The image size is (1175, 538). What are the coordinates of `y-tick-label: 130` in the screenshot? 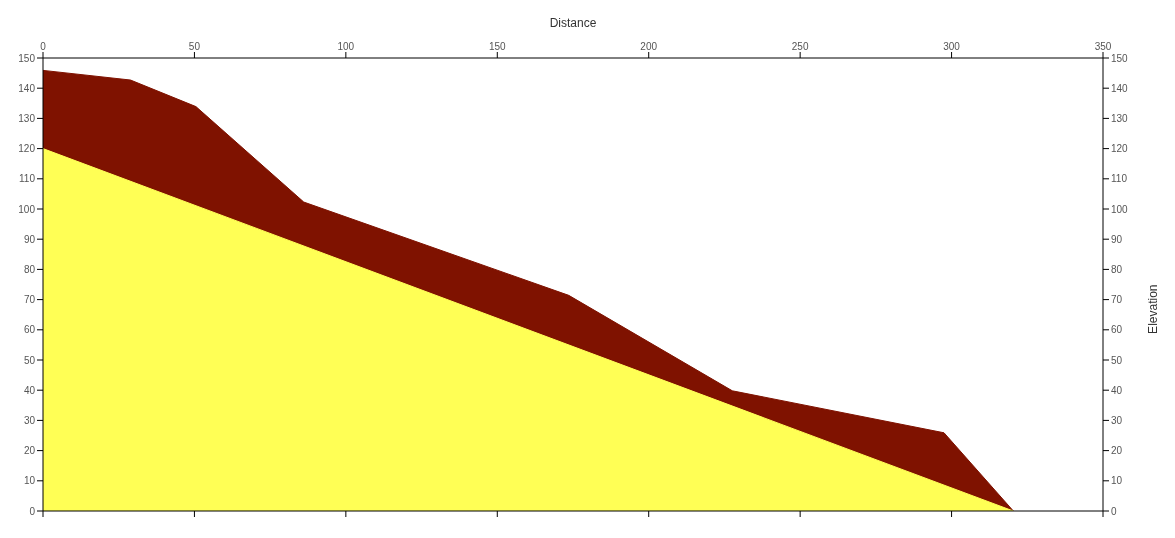 It's located at (27, 118).